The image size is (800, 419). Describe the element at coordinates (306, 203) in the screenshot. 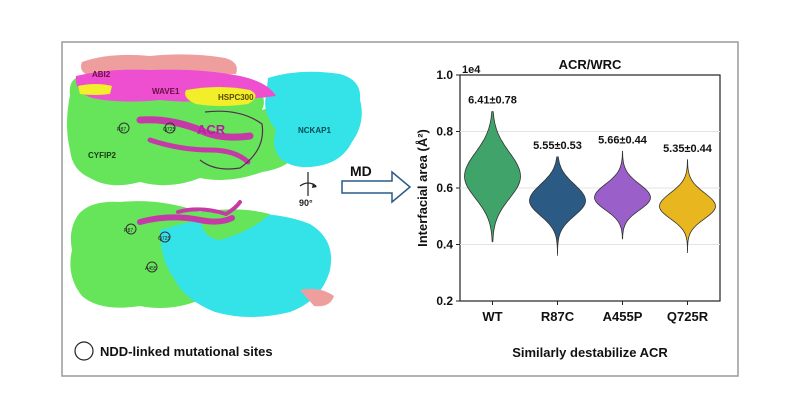

I see `rotation-label: 90°` at that location.